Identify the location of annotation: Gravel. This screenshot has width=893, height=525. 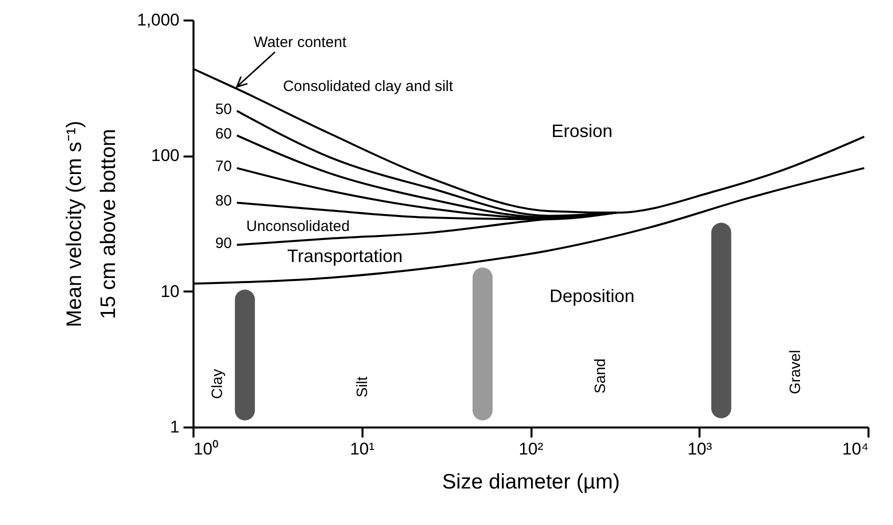
(795, 372).